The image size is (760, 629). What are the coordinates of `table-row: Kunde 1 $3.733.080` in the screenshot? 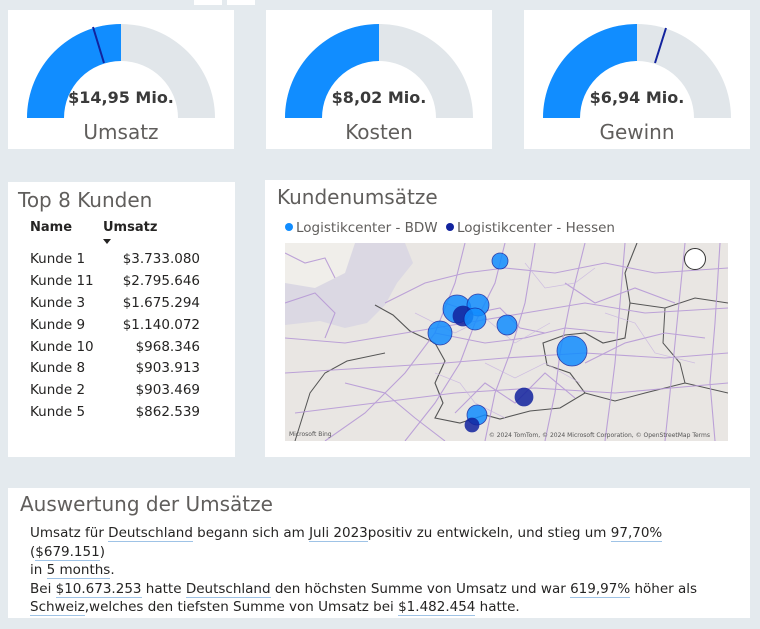 It's located at (121, 261).